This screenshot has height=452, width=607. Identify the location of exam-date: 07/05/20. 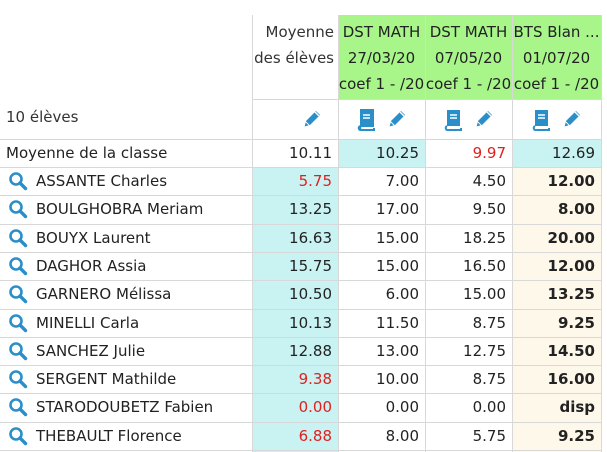
(468, 58).